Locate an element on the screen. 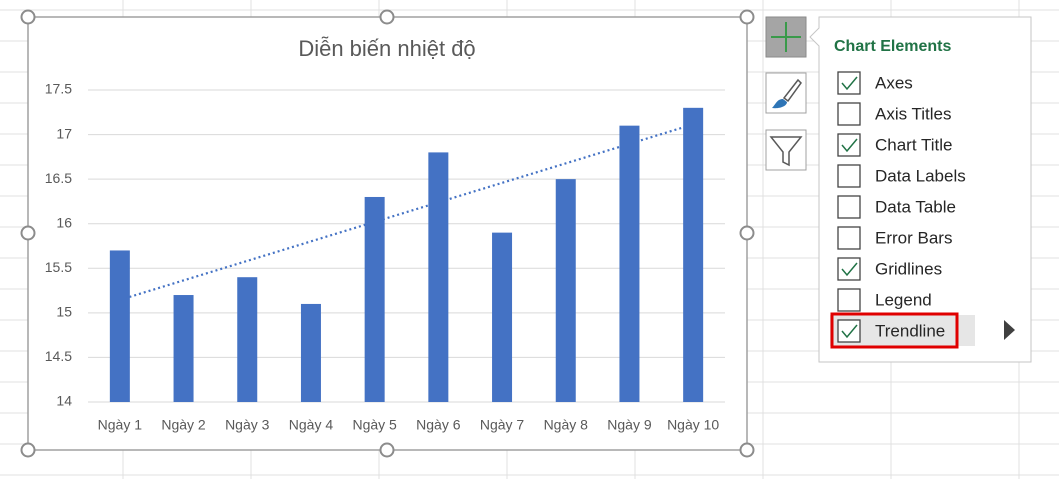 This screenshot has height=479, width=1059. panel-item: Chart Title is located at coordinates (894, 145).